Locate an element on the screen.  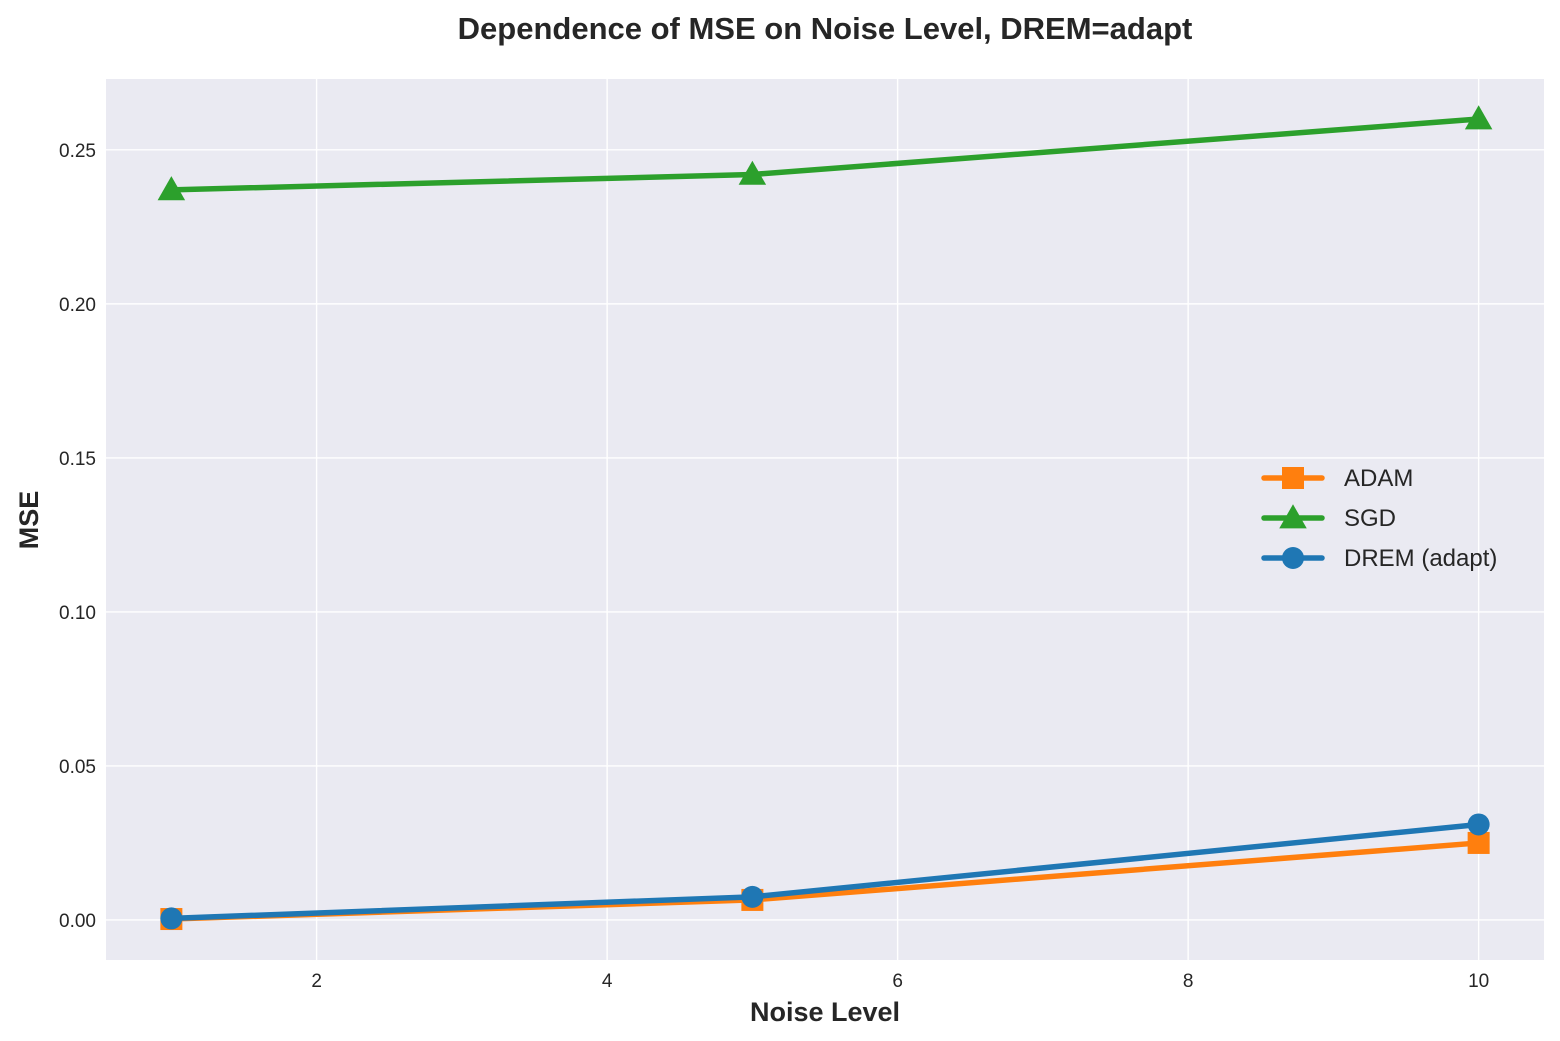
x-tick-label: 4 is located at coordinates (607, 981).